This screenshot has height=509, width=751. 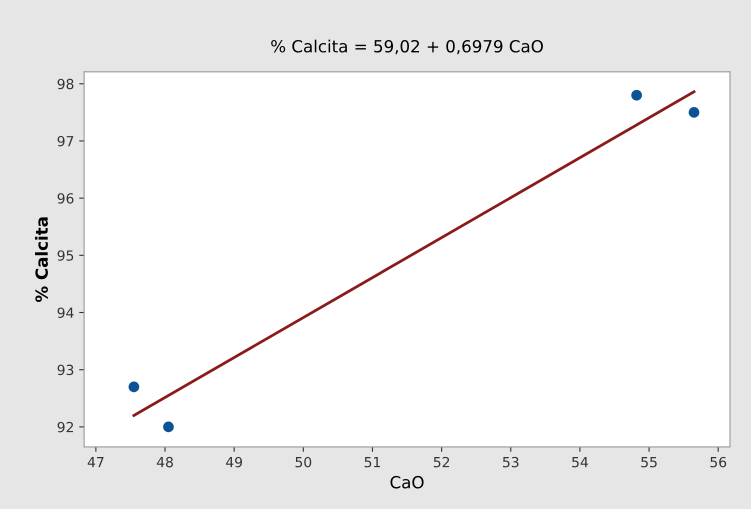 What do you see at coordinates (66, 141) in the screenshot?
I see `y-tick-label: 97` at bounding box center [66, 141].